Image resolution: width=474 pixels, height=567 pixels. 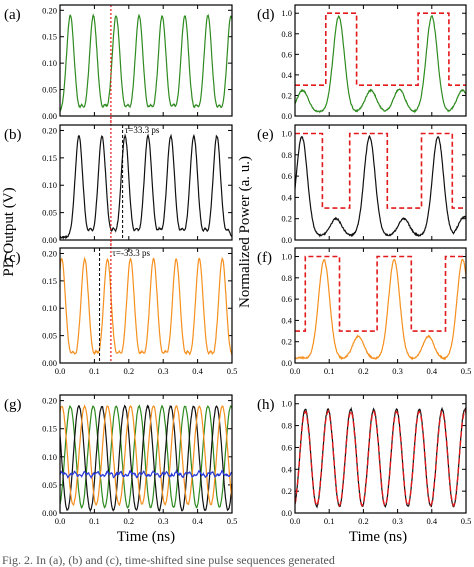 What do you see at coordinates (9, 231) in the screenshot?
I see `y-axis-label-left: PD Output (V)` at bounding box center [9, 231].